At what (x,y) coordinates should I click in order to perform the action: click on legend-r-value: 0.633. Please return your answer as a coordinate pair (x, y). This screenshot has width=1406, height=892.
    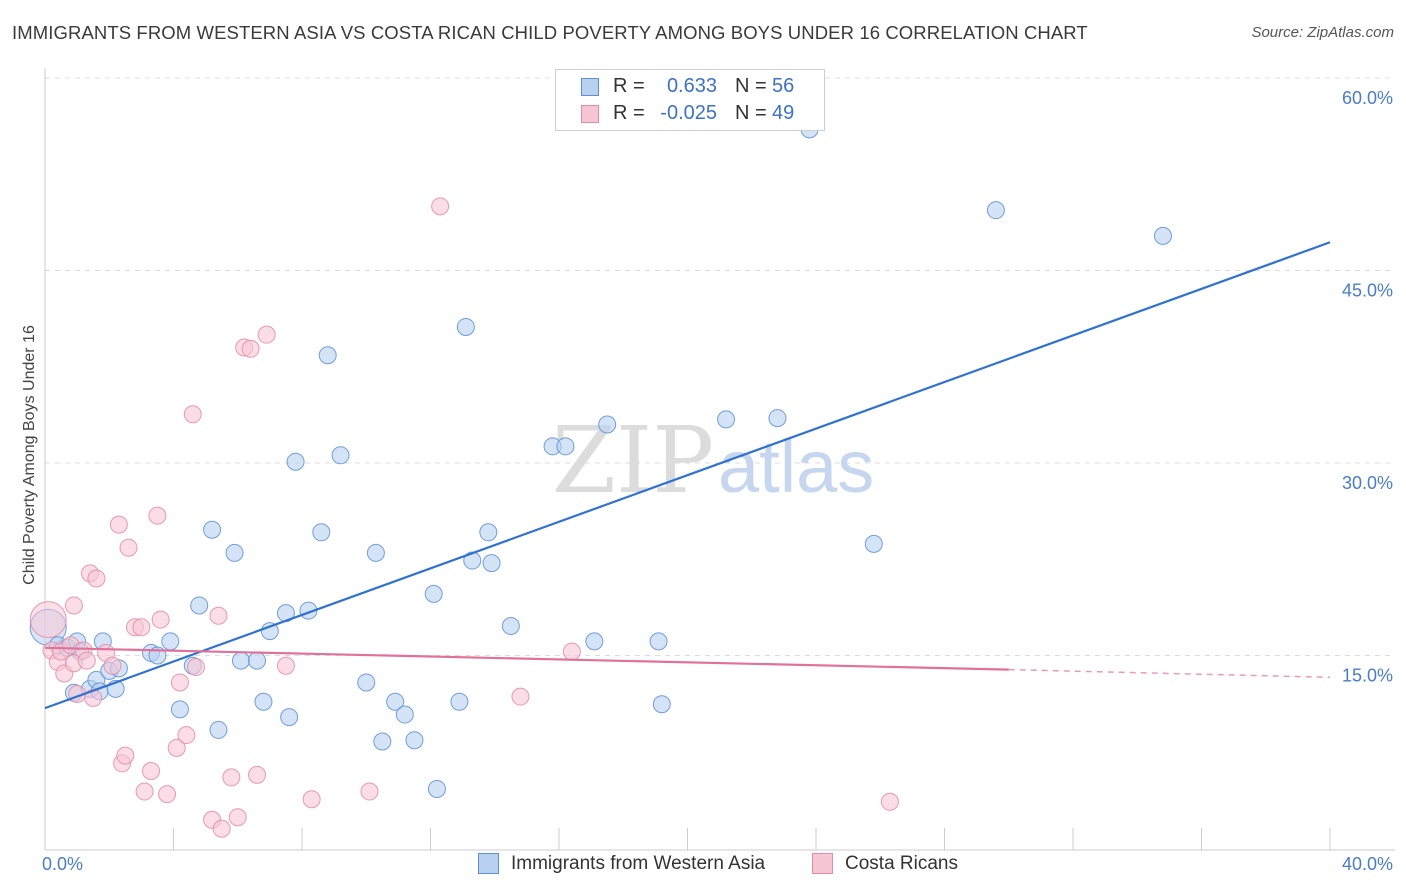
    Looking at the image, I should click on (691, 86).